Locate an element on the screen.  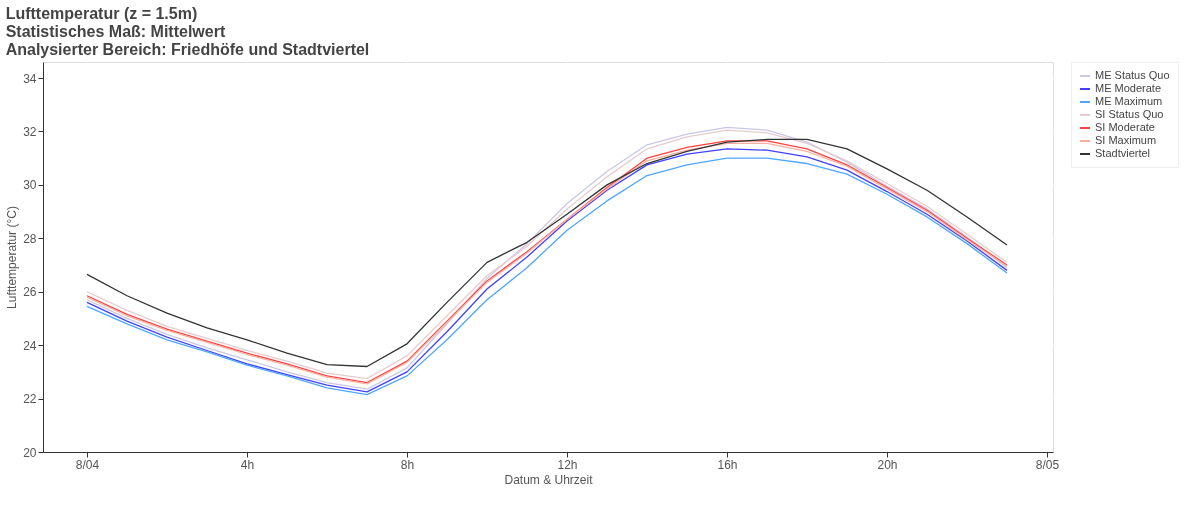
legend-label: SI Maximum is located at coordinates (1126, 140).